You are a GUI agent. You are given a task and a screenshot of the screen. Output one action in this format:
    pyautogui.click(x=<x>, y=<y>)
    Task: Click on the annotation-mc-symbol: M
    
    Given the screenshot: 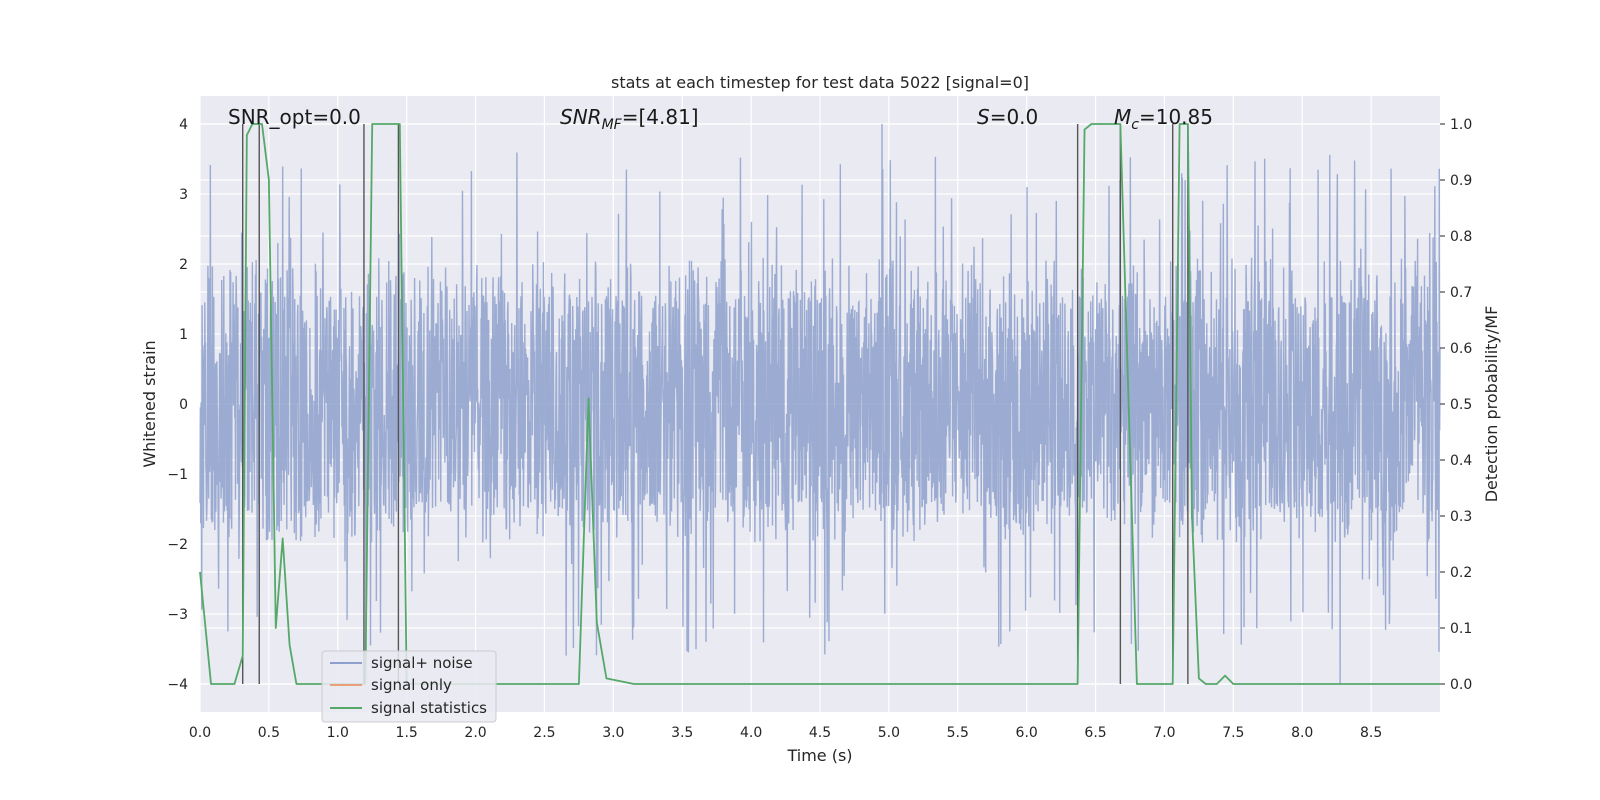 What is the action you would take?
    pyautogui.click(x=1122, y=117)
    